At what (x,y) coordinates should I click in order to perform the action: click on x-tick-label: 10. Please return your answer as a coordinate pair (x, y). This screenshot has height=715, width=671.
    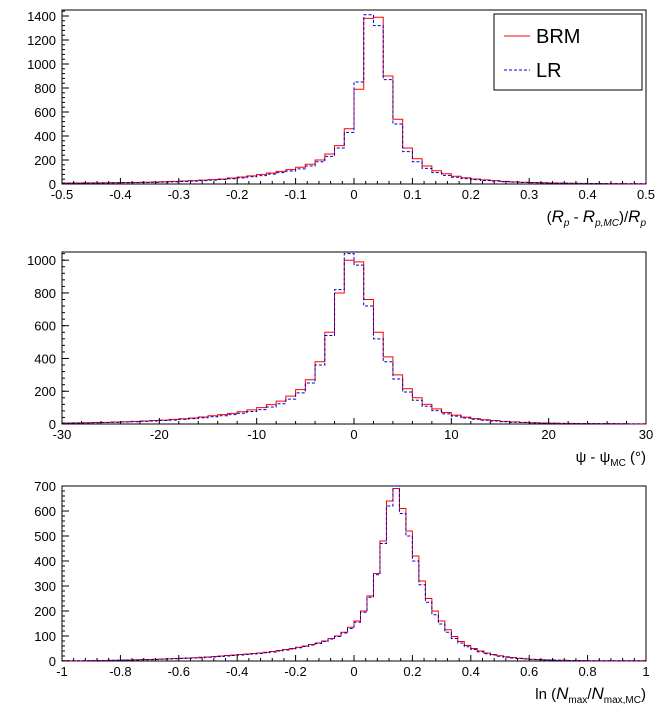
    Looking at the image, I should click on (451, 434).